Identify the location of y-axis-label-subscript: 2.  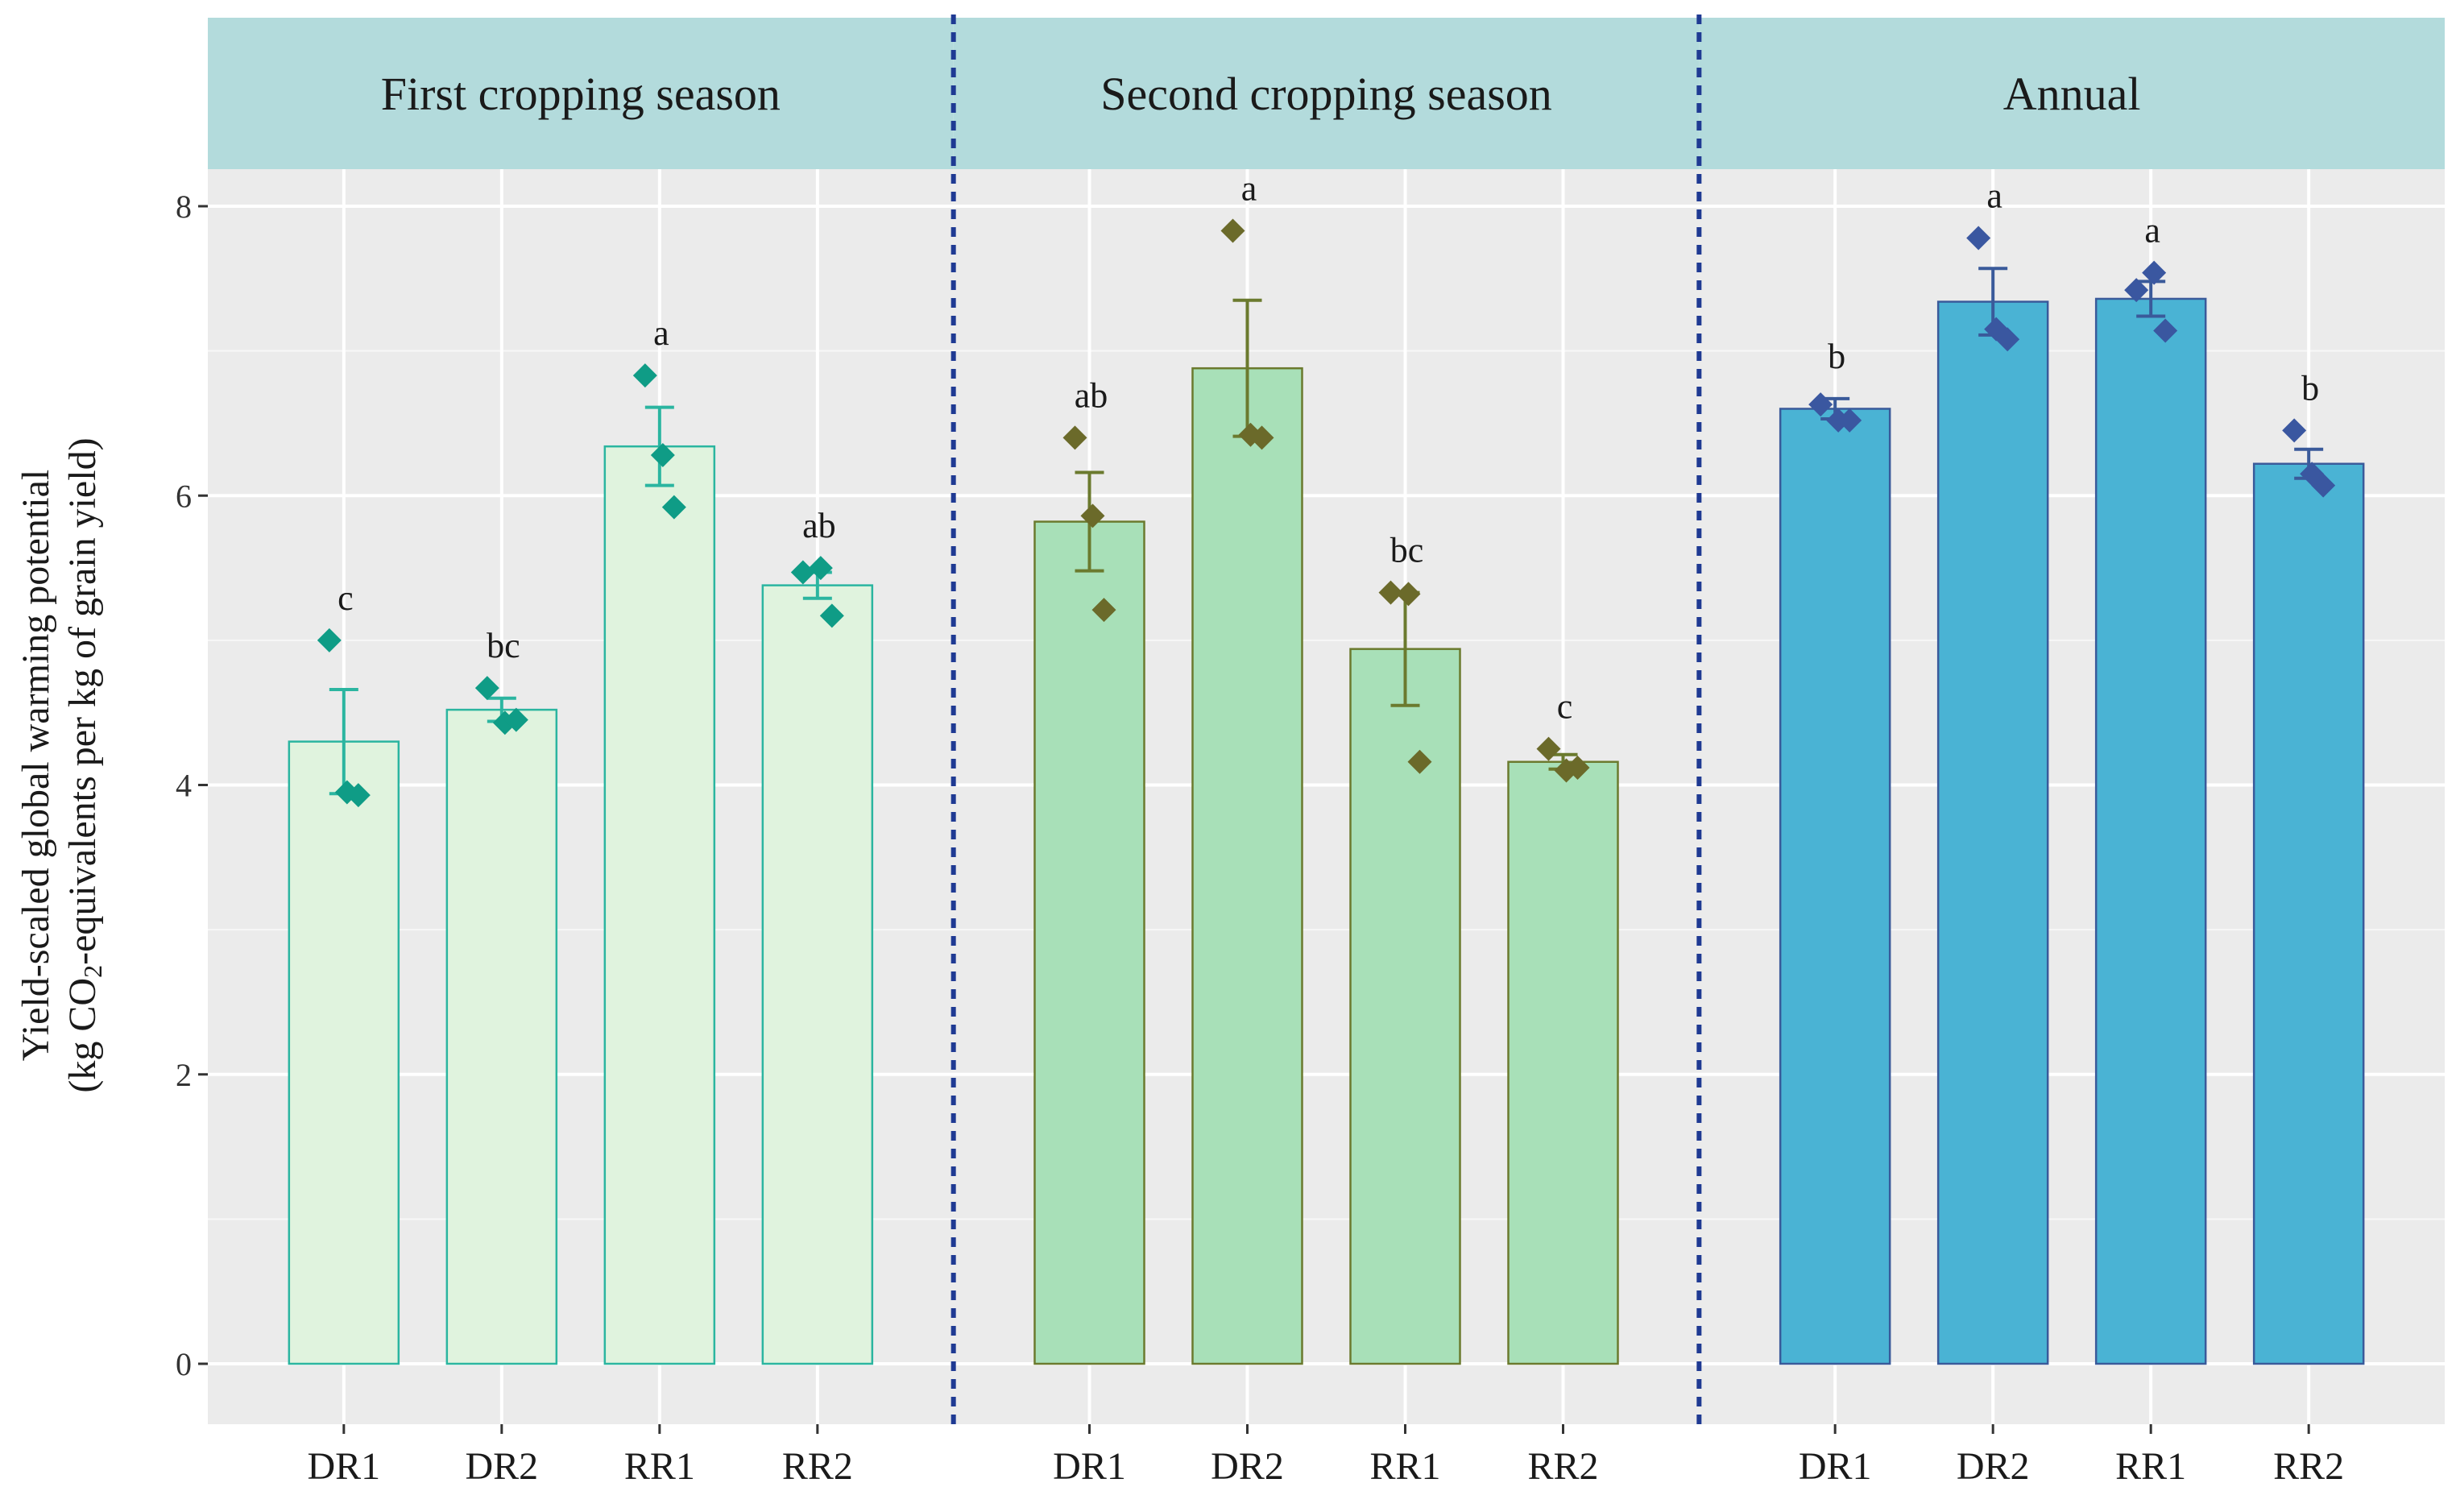
(92, 972).